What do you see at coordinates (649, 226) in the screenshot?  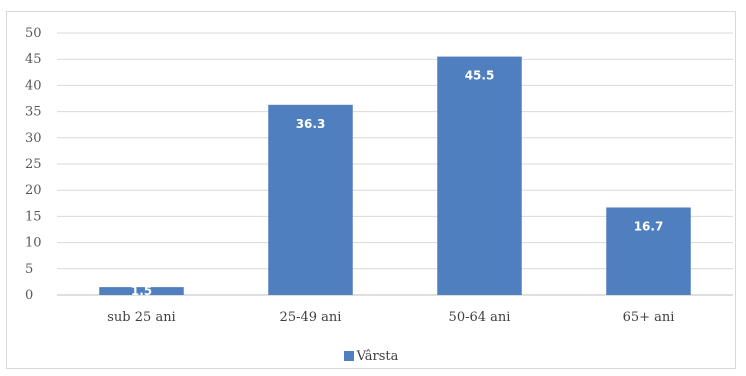 I see `data-label: 16.7` at bounding box center [649, 226].